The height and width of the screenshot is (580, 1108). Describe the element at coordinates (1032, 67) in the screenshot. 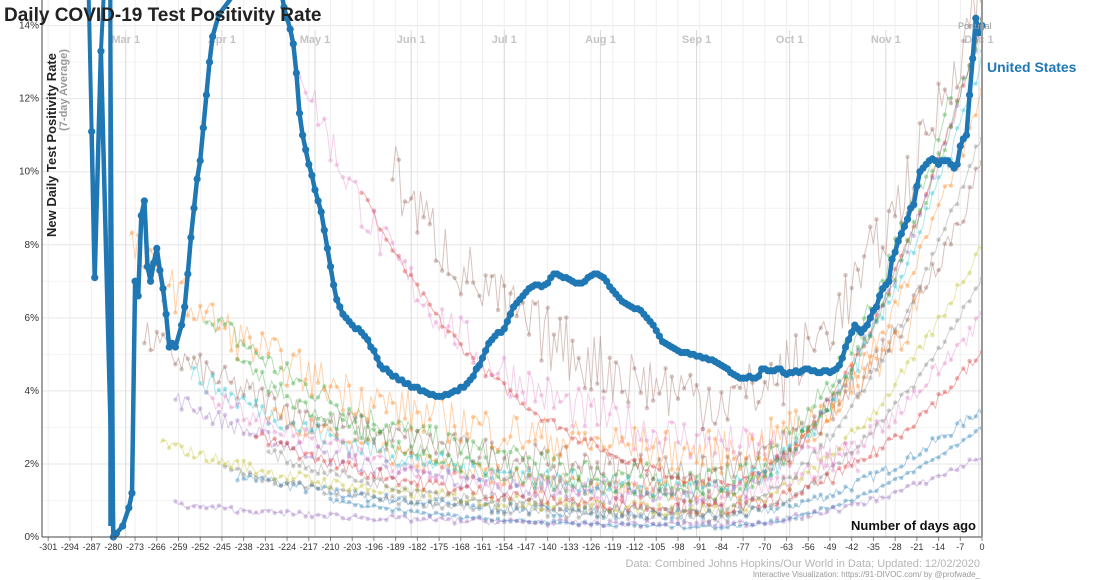

I see `united-states-label: United States` at that location.